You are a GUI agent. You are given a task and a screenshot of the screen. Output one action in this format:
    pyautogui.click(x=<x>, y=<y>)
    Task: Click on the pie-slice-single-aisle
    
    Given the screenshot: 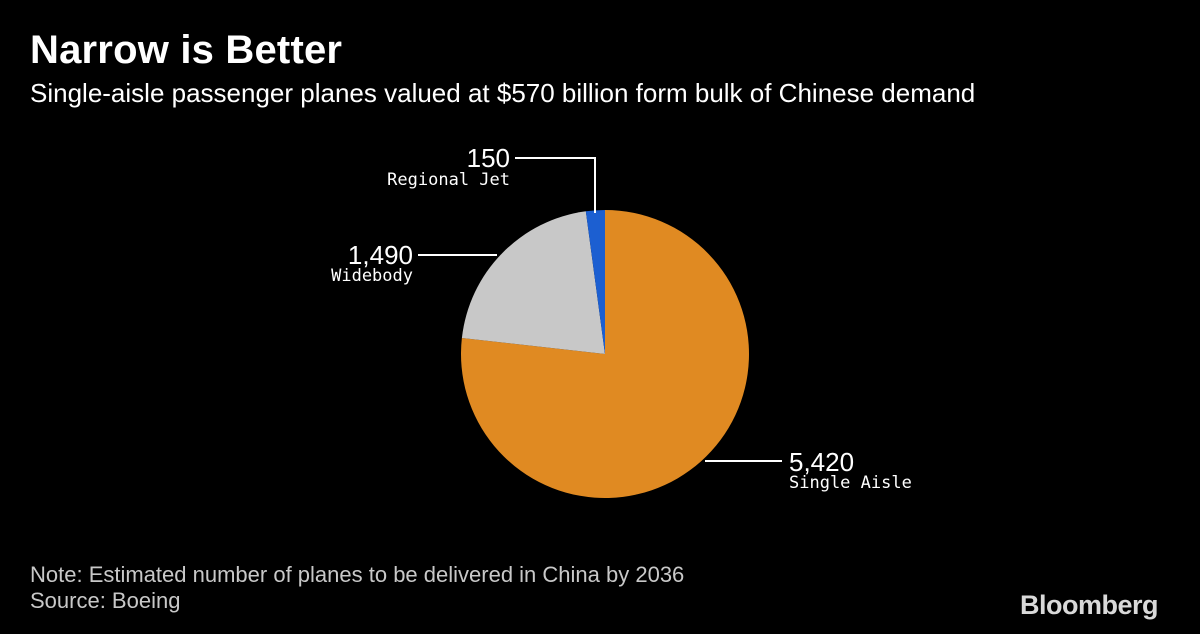 What is the action you would take?
    pyautogui.click(x=604, y=354)
    